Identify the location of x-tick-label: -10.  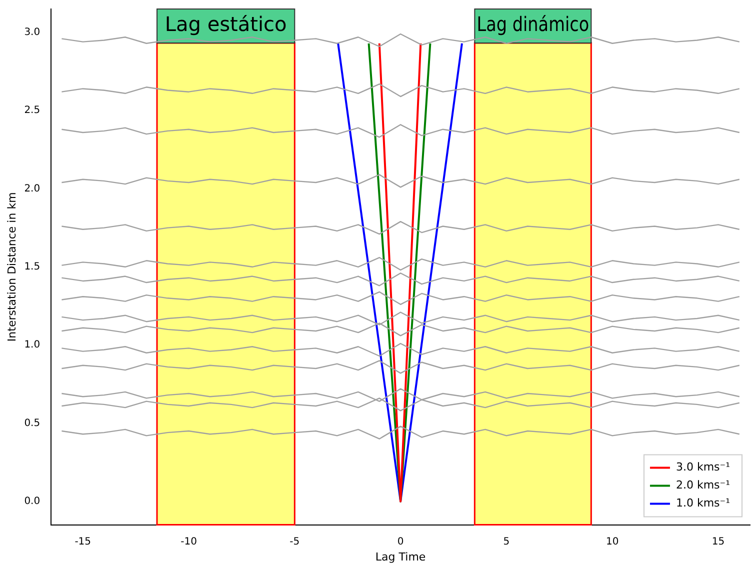
(188, 542).